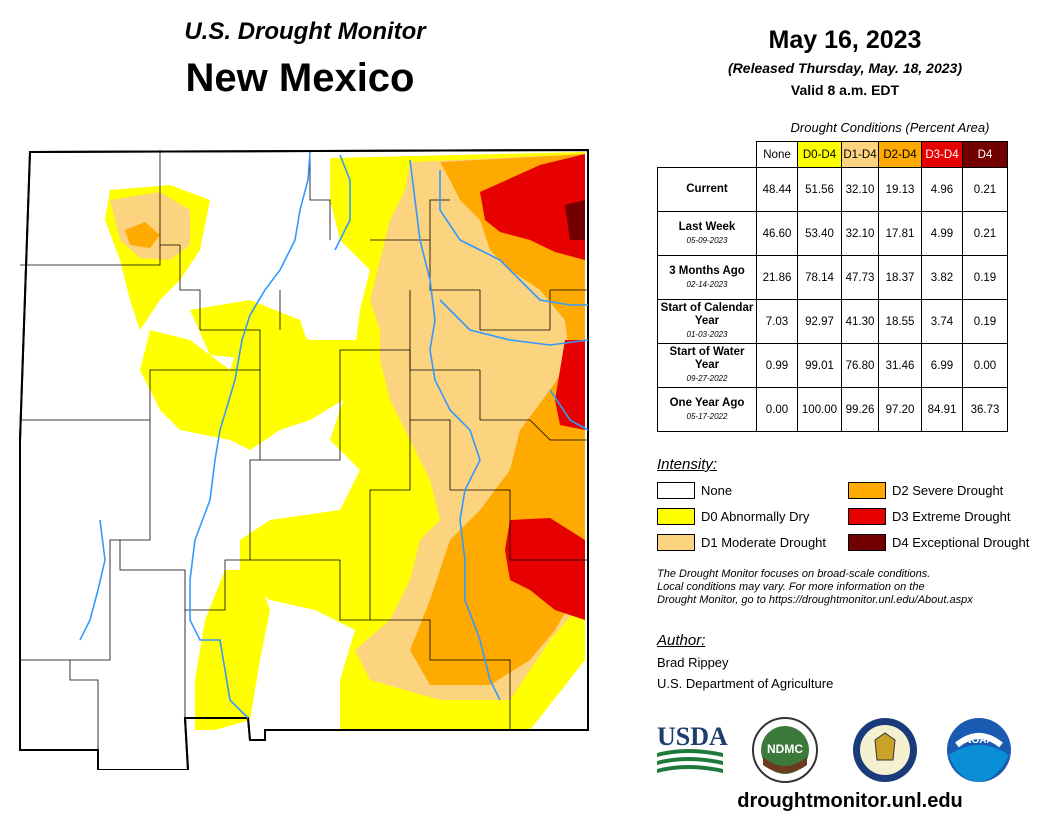 Image resolution: width=1044 pixels, height=821 pixels. I want to click on d0-region-center, so click(250, 385).